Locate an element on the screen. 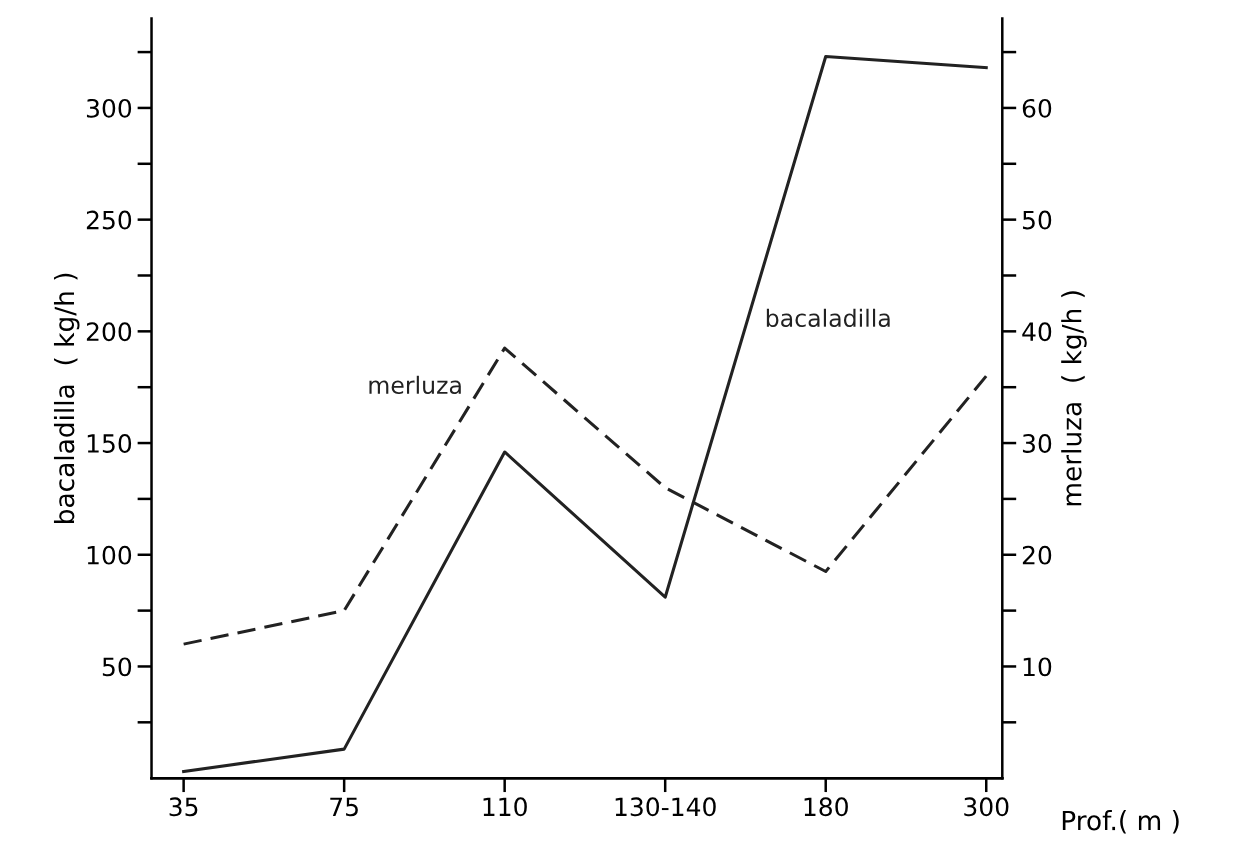 The height and width of the screenshot is (844, 1242). x-tick-label: 110 is located at coordinates (505, 807).